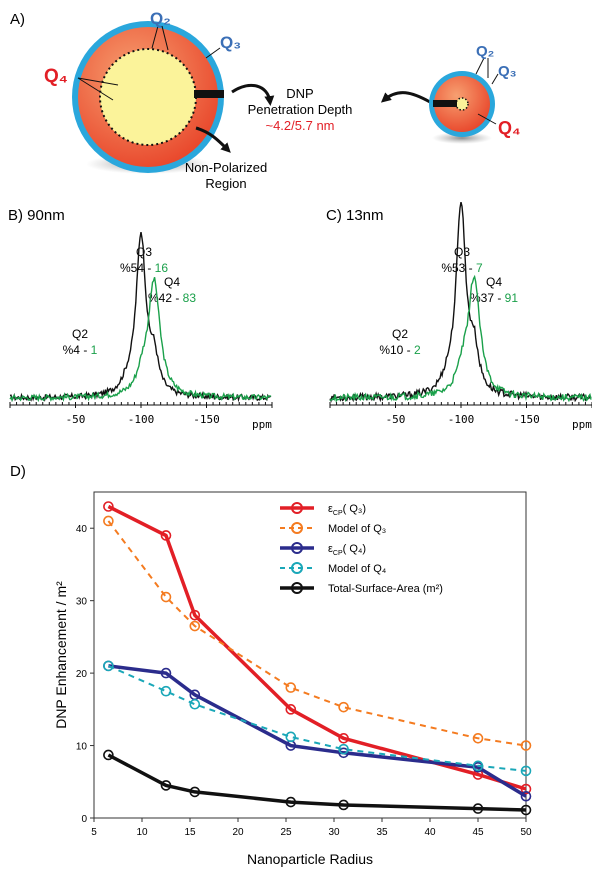 The height and width of the screenshot is (872, 592). What do you see at coordinates (462, 268) in the screenshot?
I see `panel-c-q3-values: %53 - 7` at bounding box center [462, 268].